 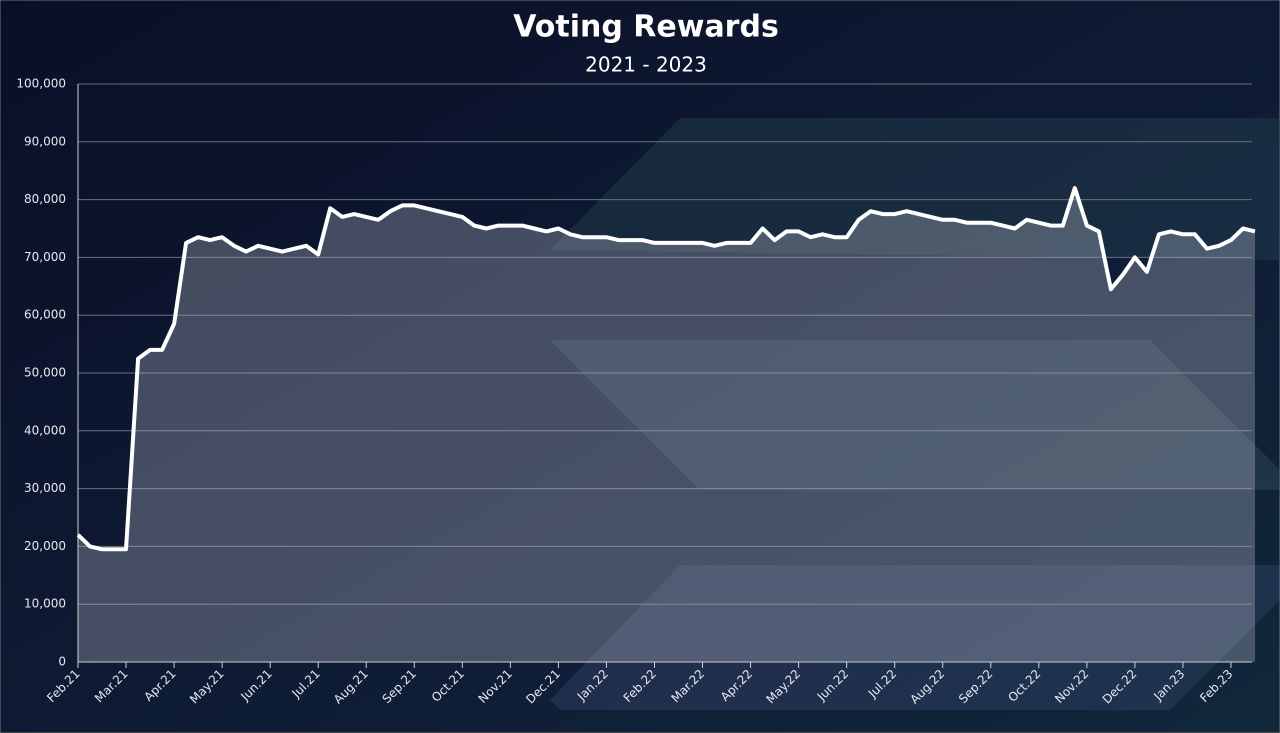 I want to click on y-tick-label: 60,000, so click(x=45, y=315).